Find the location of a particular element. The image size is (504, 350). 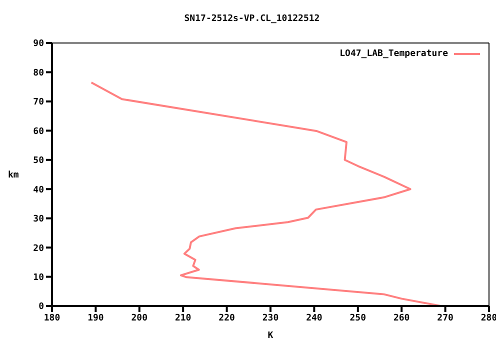

x-tick-label: 260 is located at coordinates (401, 318).